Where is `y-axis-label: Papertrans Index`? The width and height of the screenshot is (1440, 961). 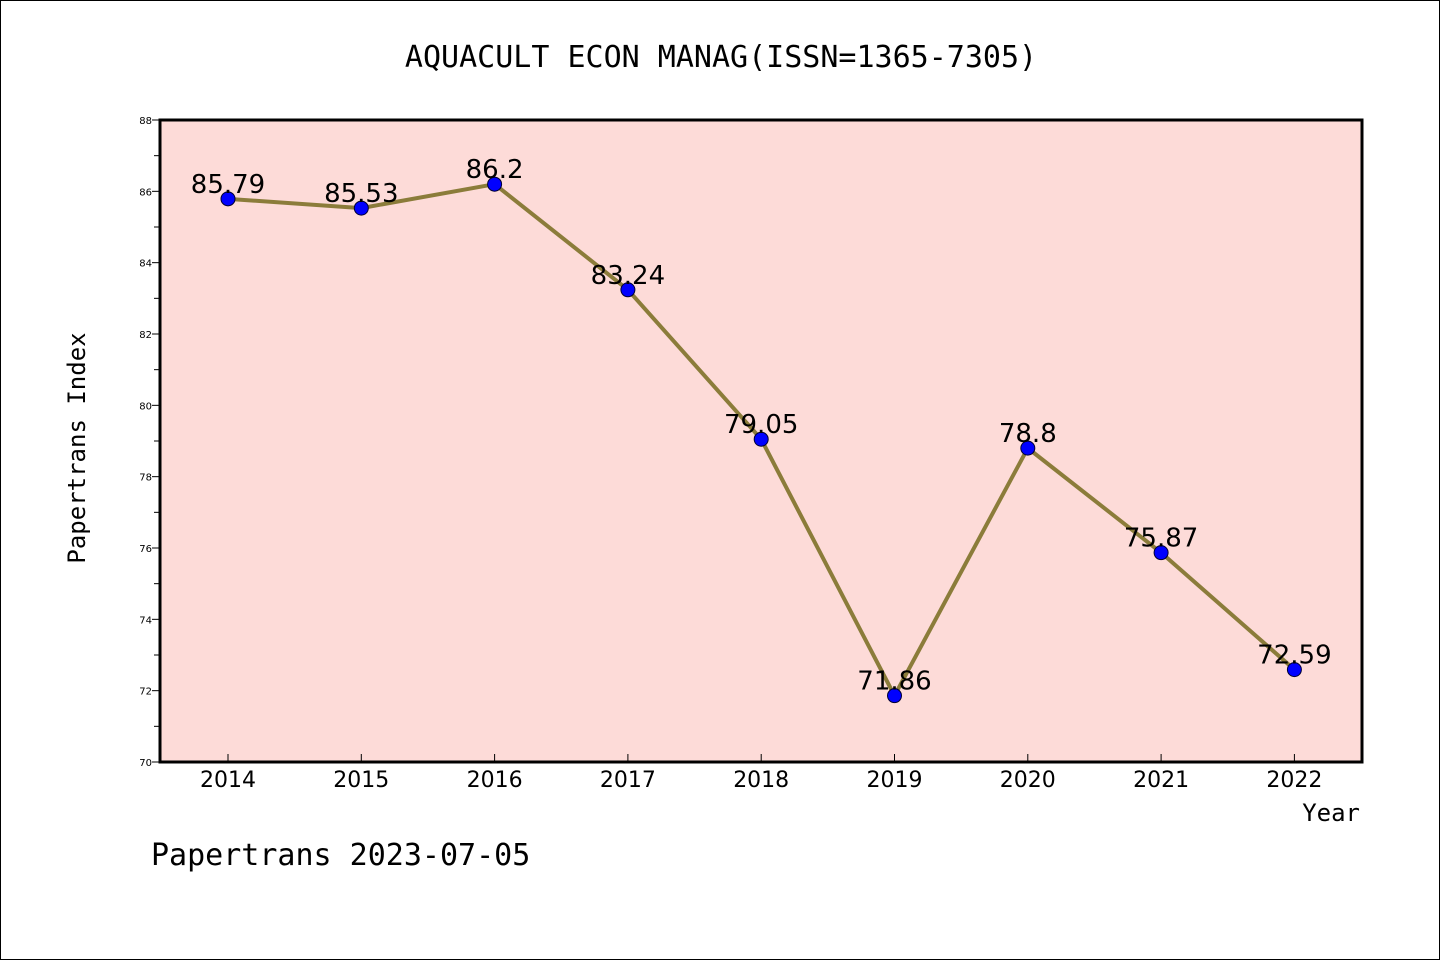
y-axis-label: Papertrans Index is located at coordinates (77, 447).